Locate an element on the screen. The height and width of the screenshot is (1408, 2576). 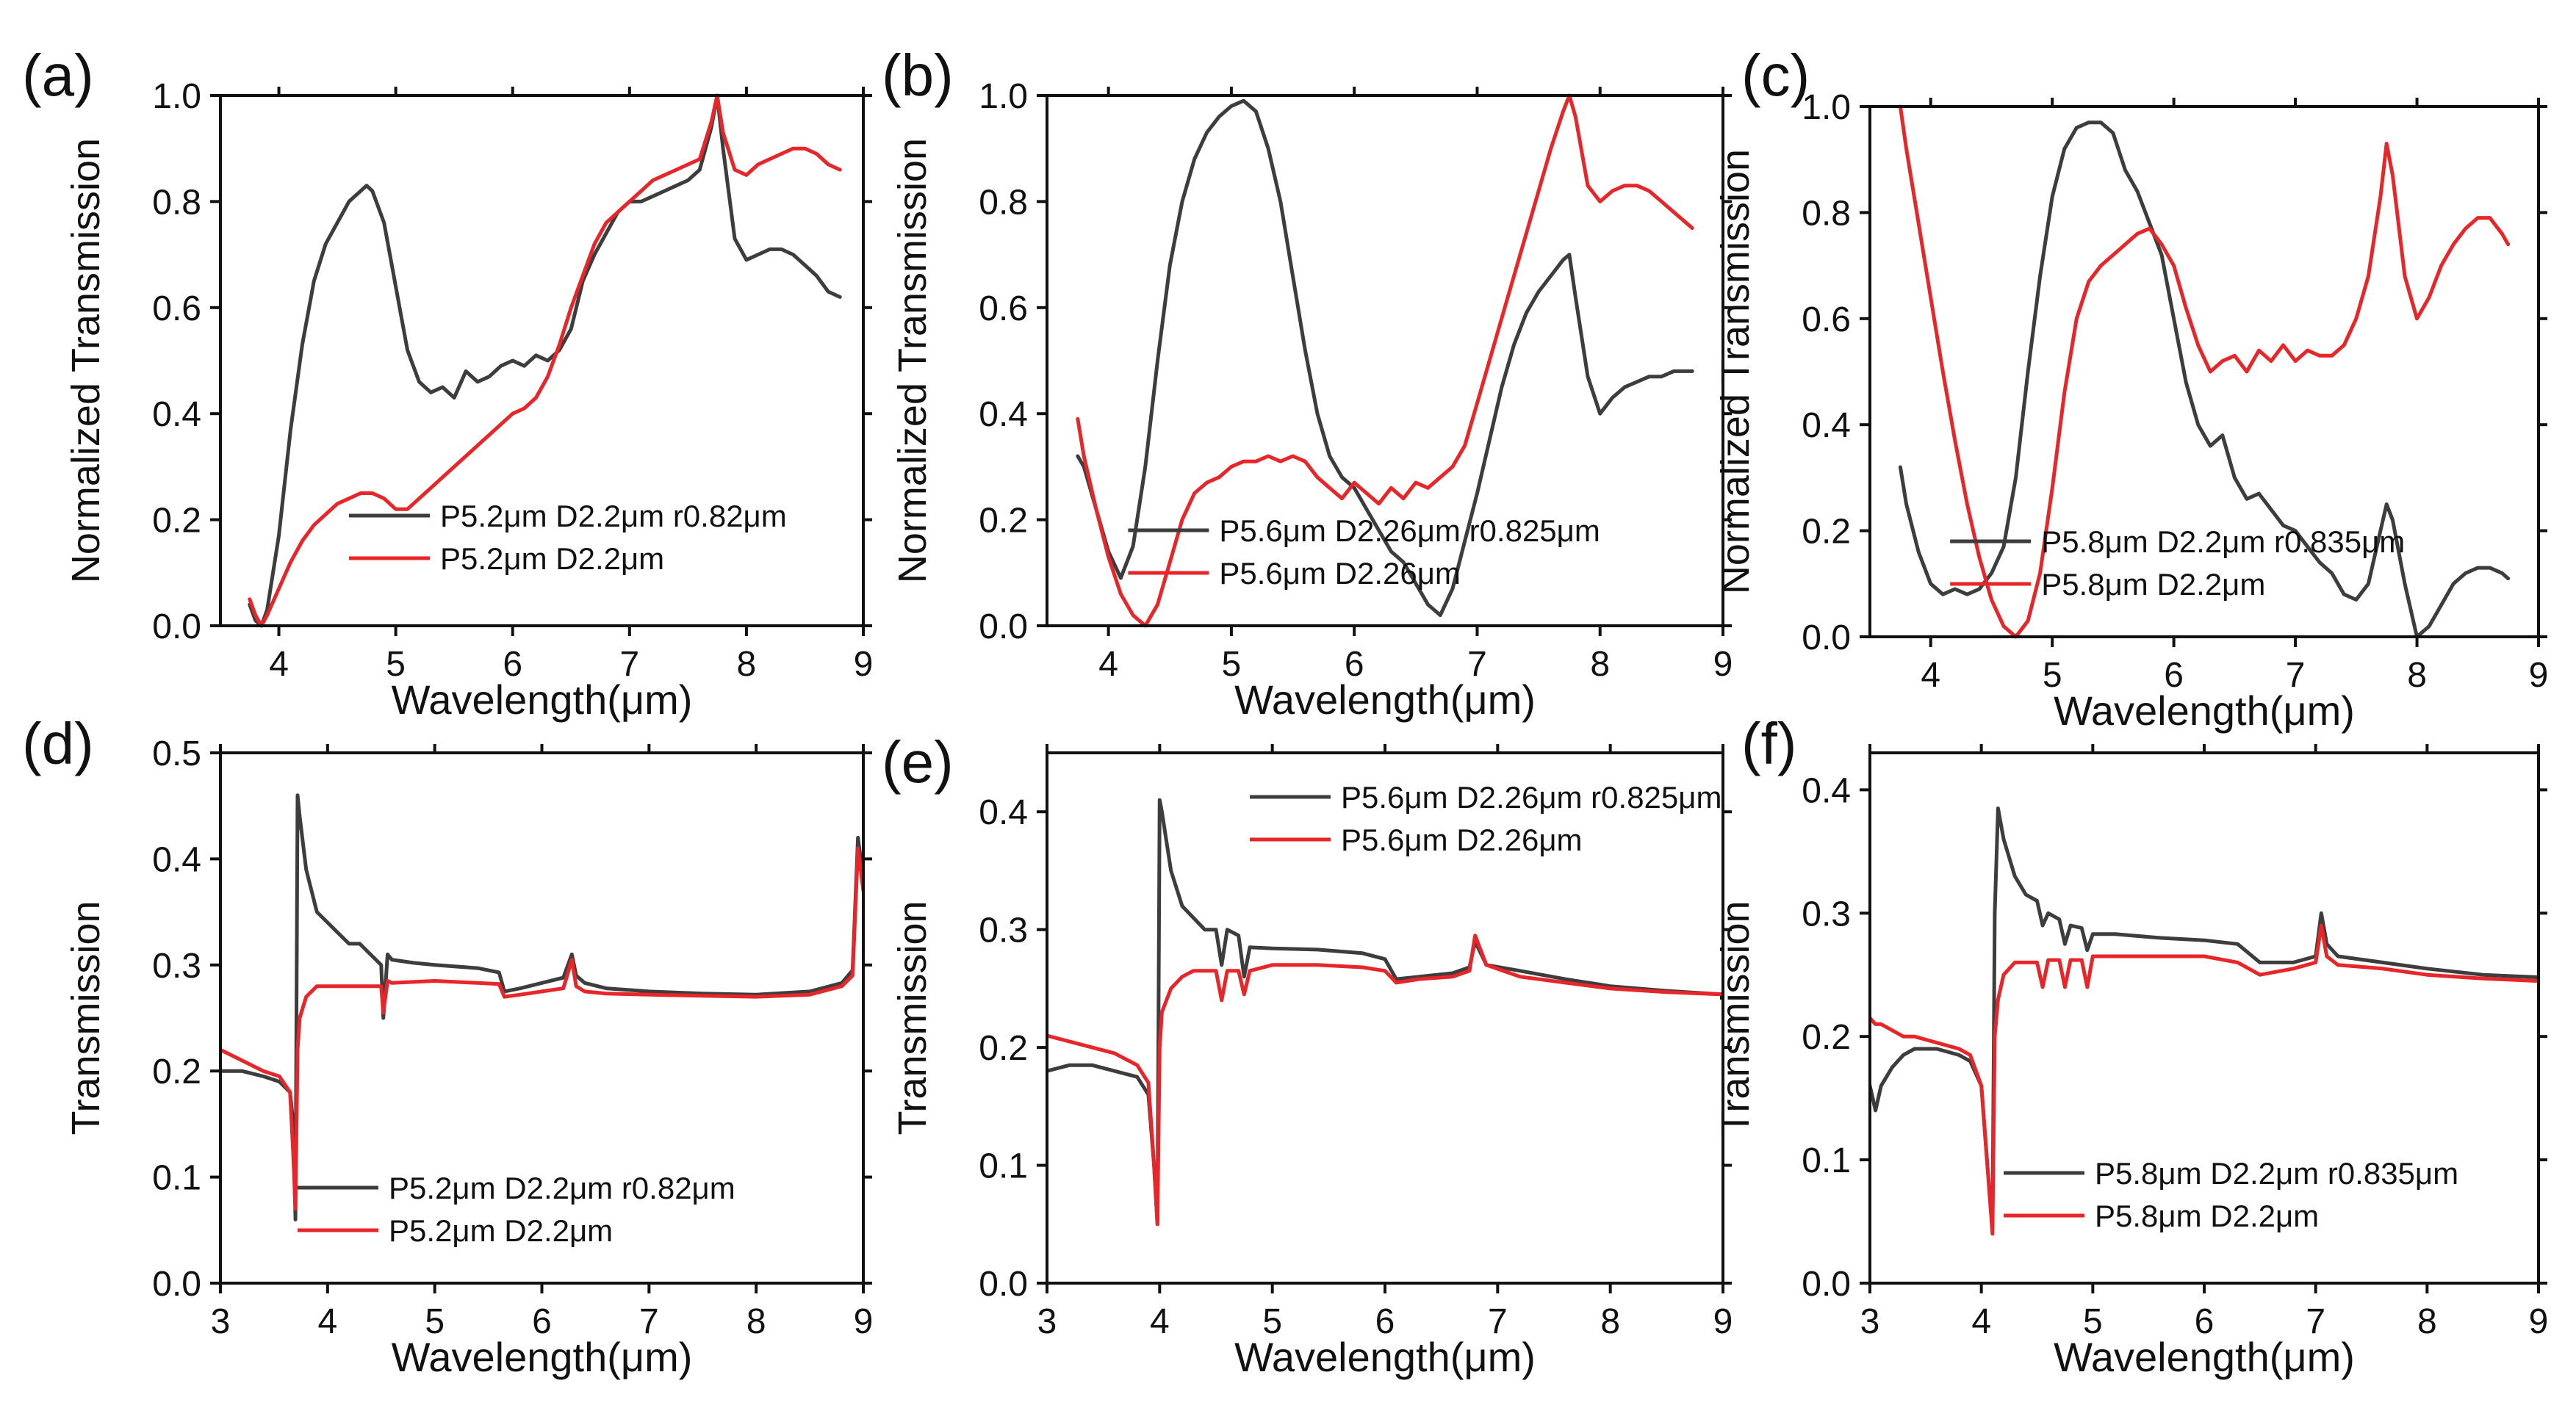
panel-label: (e) is located at coordinates (918, 762).